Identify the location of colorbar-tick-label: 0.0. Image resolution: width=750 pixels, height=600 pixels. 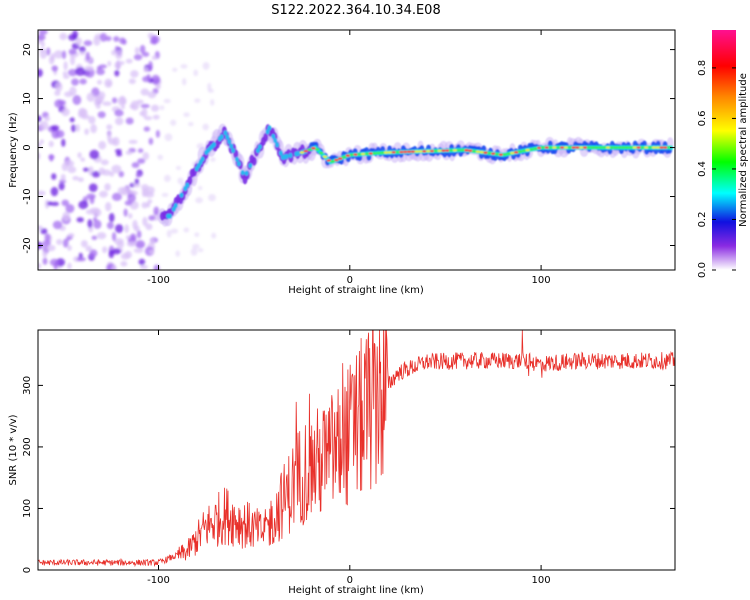
(702, 270).